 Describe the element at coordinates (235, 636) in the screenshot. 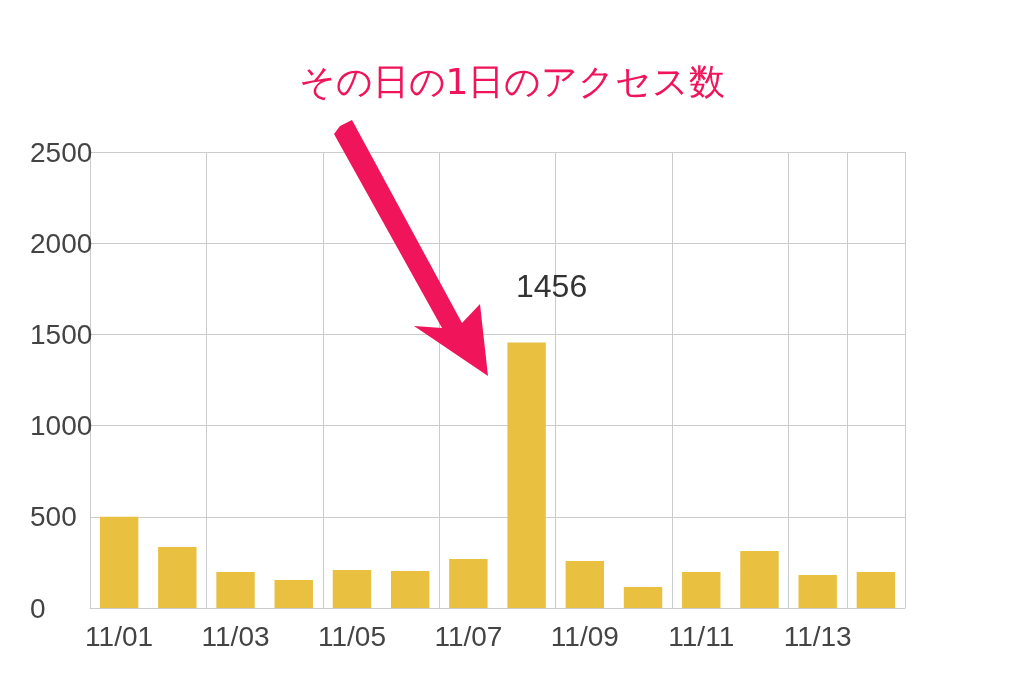

I see `x-tick-label: 11/03` at that location.